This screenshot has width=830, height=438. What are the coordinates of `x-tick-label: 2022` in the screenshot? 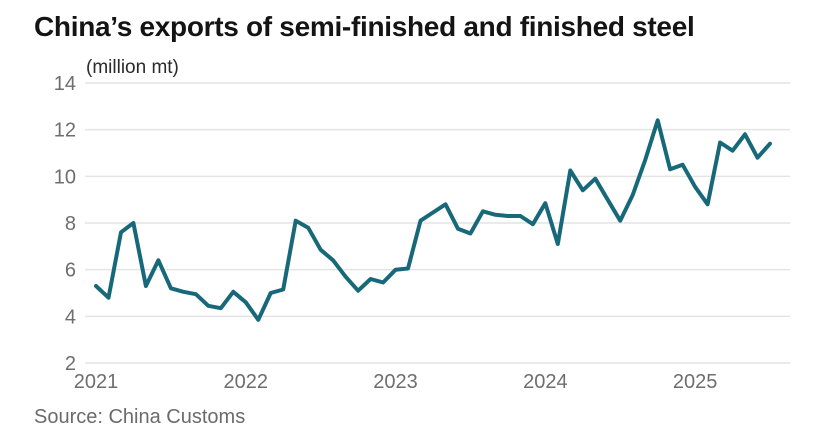 It's located at (246, 382).